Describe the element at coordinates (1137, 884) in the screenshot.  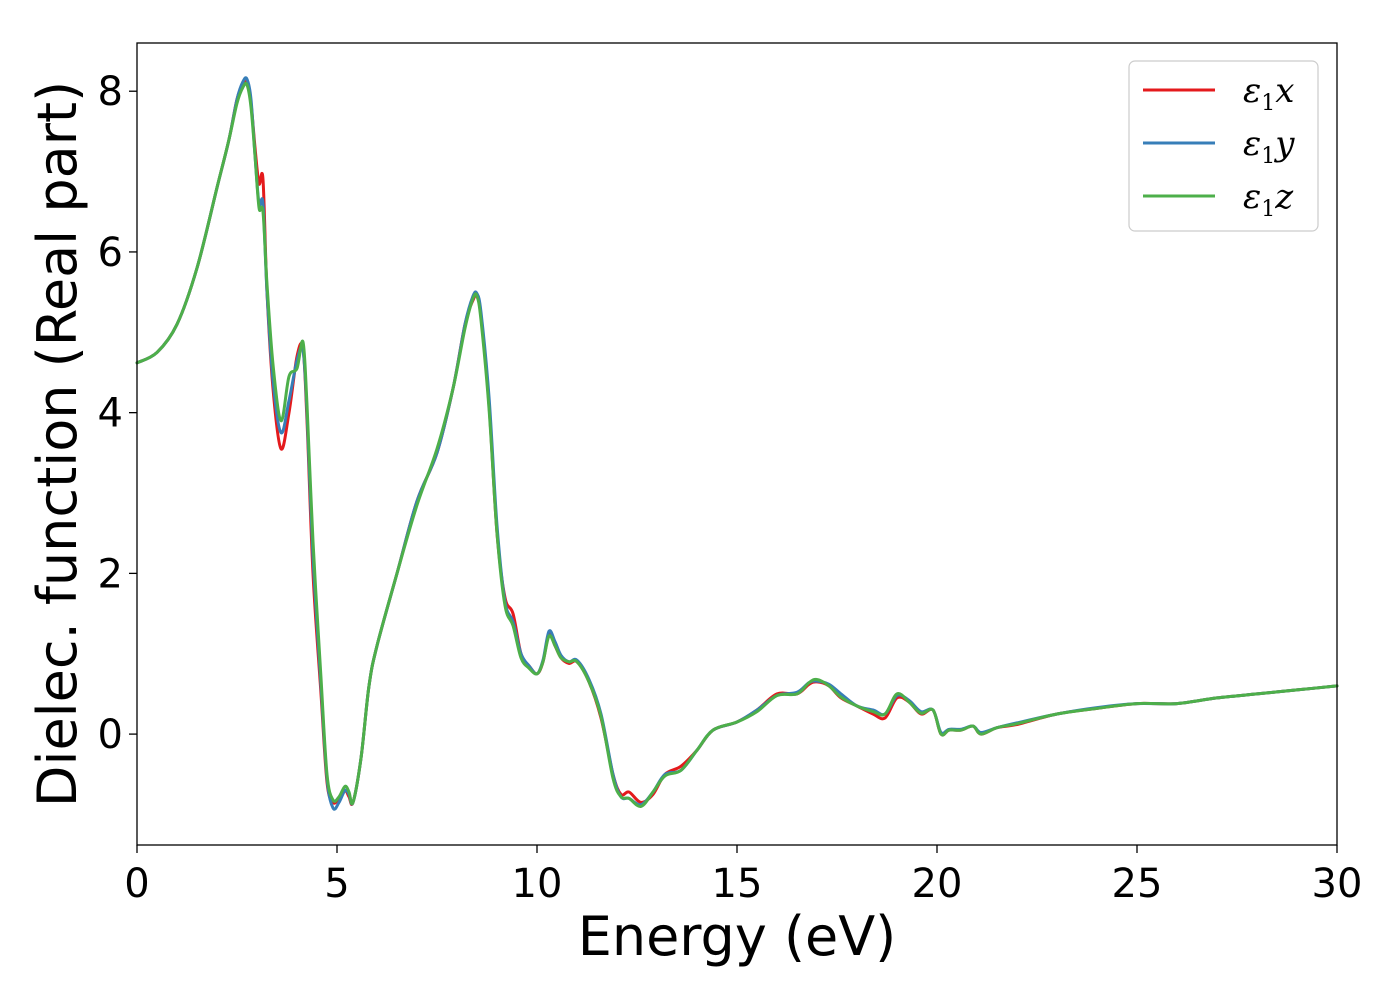
I see `x-tick-label: 25` at that location.